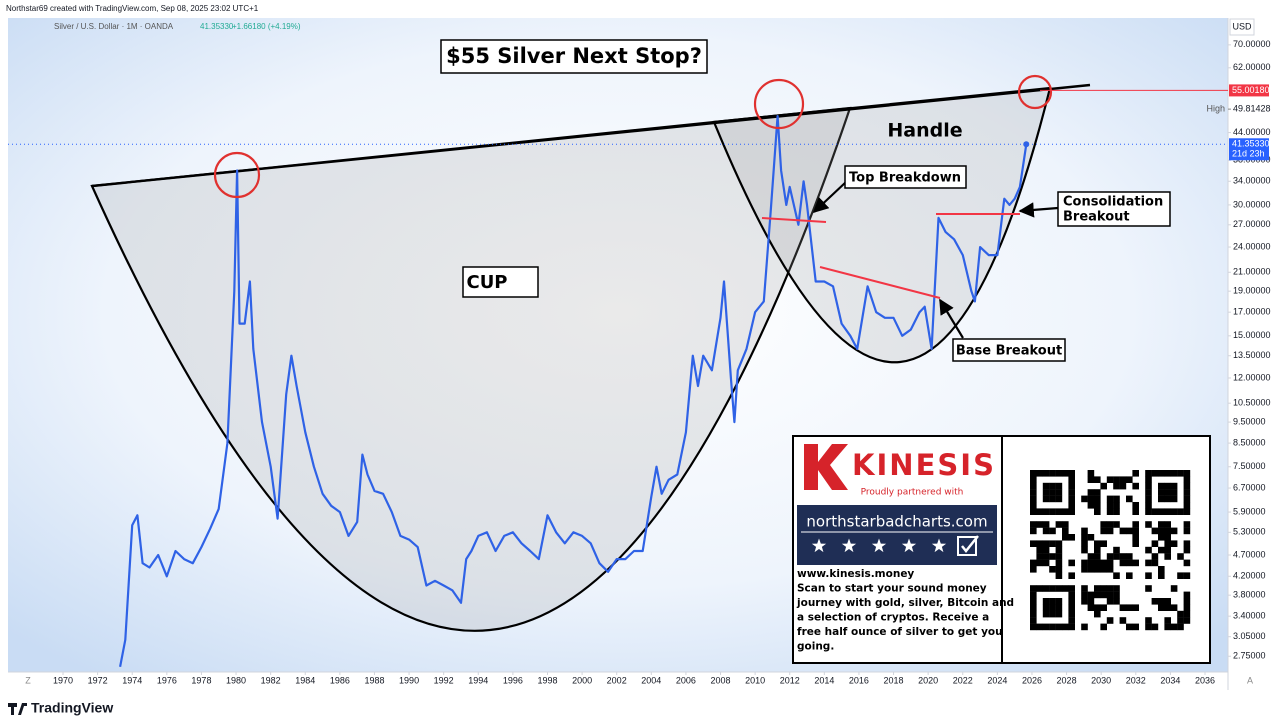 This screenshot has width=1280, height=727. What do you see at coordinates (997, 680) in the screenshot?
I see `x-tick-label: 2024` at bounding box center [997, 680].